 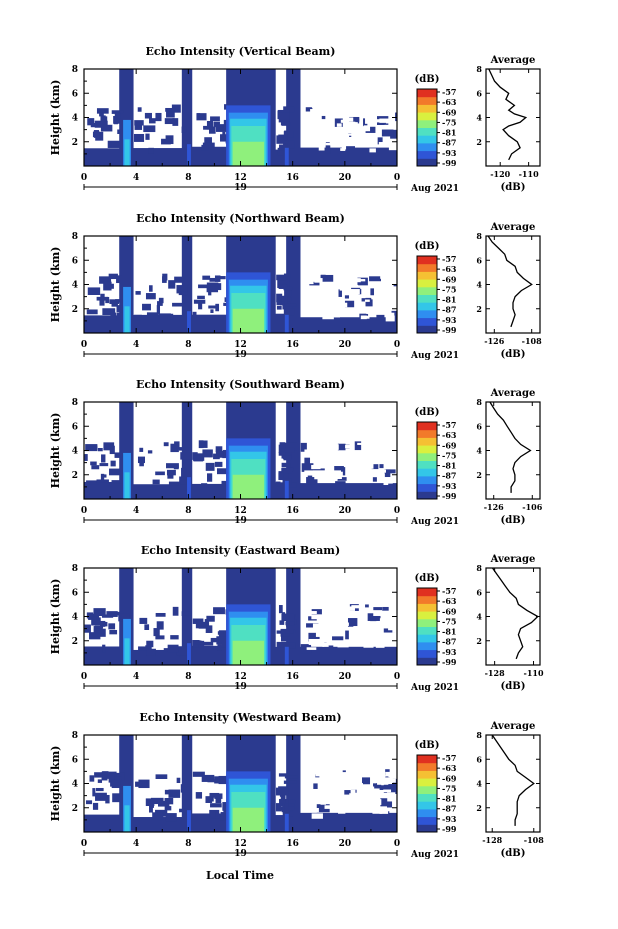 What do you see at coordinates (345, 511) in the screenshot?
I see `x-tick-label: 20` at bounding box center [345, 511].